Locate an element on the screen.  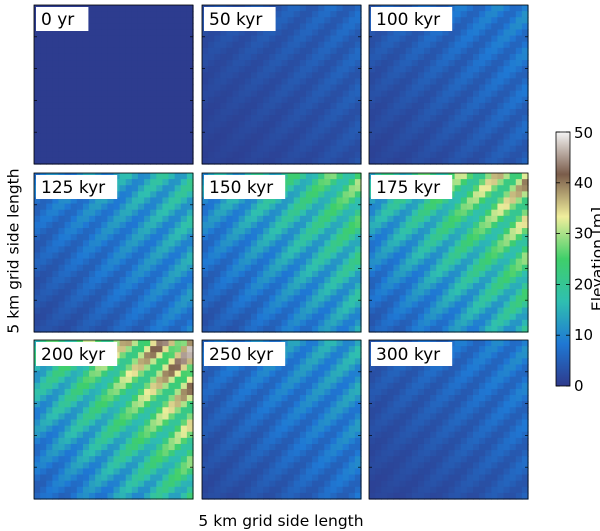
elevation-panel: 175 kyr is located at coordinates (448, 252).